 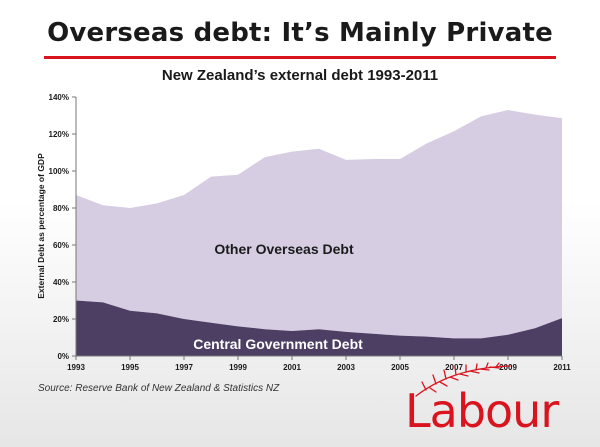 What do you see at coordinates (130, 367) in the screenshot?
I see `x-tick-label: 1995` at bounding box center [130, 367].